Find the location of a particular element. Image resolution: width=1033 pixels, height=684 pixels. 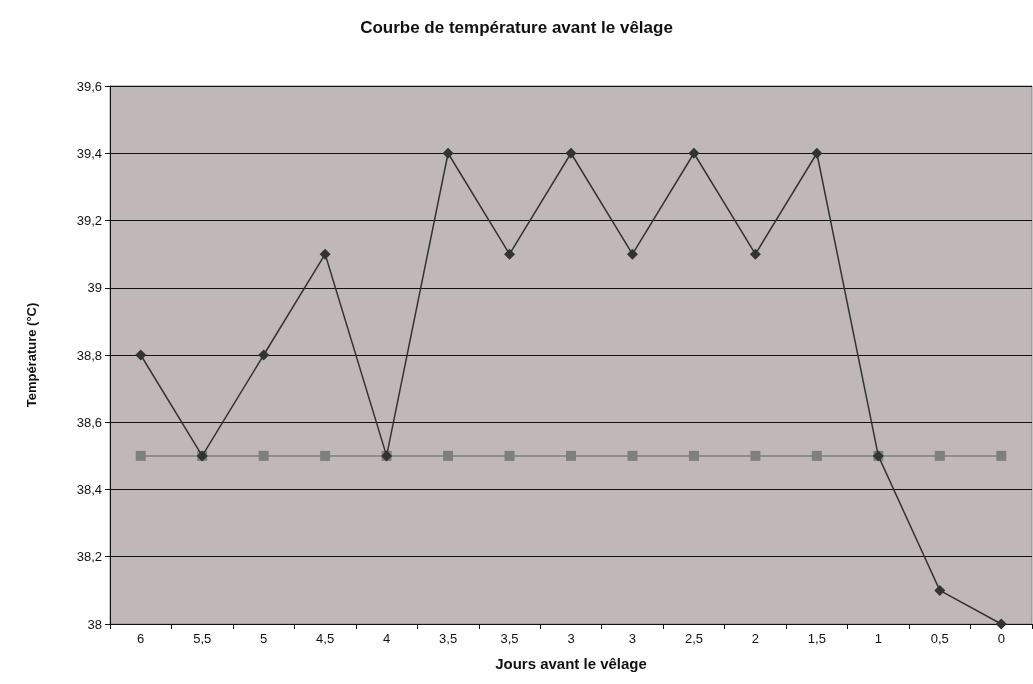

x-tick-label: 2,5 is located at coordinates (693, 638).